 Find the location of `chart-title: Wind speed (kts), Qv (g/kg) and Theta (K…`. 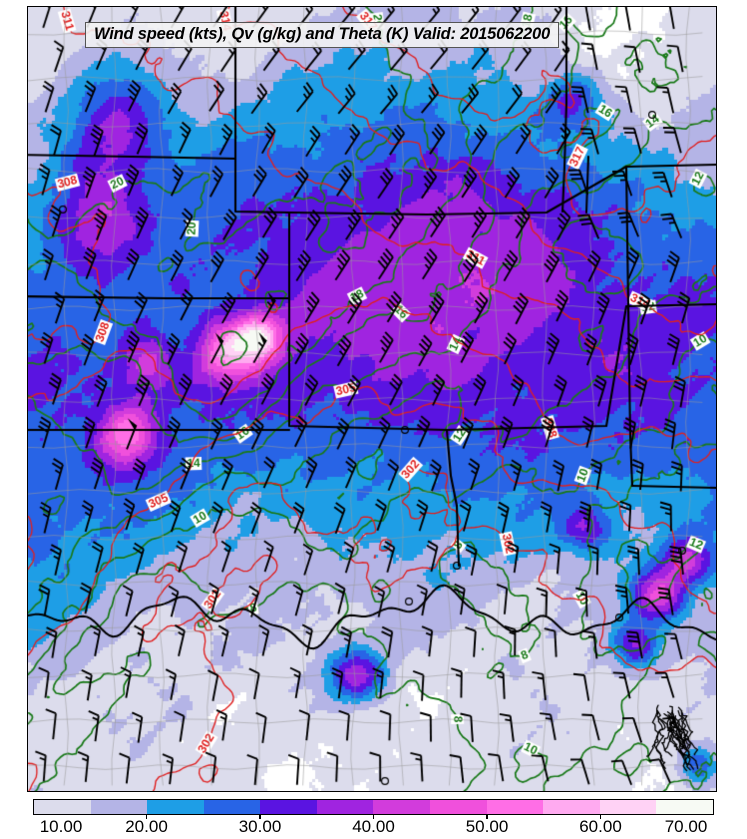

chart-title: Wind speed (kts), Qv (g/kg) and Theta (K… is located at coordinates (322, 35).